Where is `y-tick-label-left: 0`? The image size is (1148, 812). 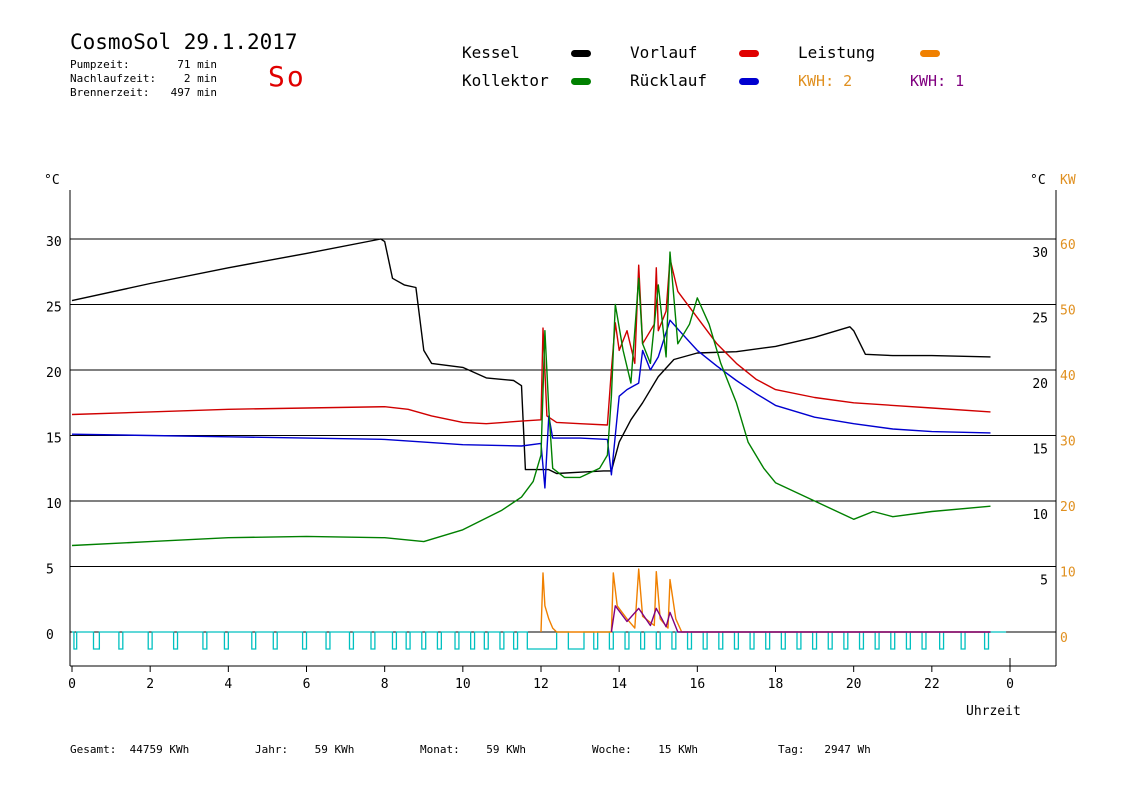 y-tick-label-left: 0 is located at coordinates (50, 635).